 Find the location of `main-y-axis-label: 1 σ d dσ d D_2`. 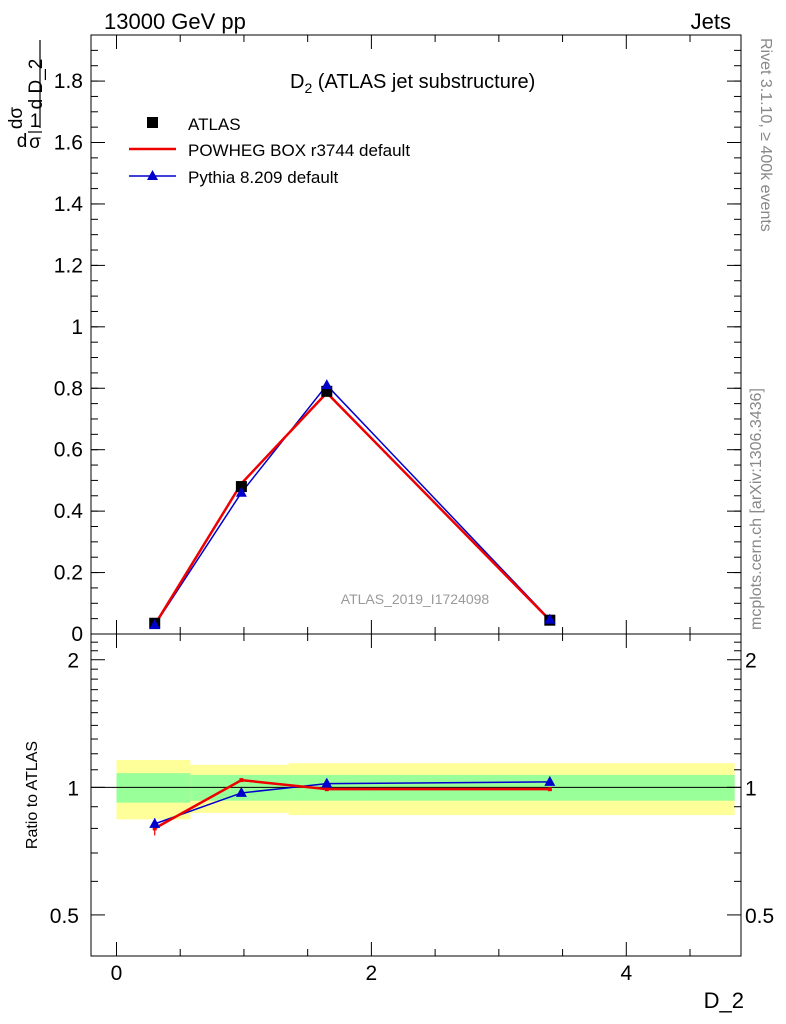

main-y-axis-label: 1 σ d dσ d D_2 is located at coordinates (26, 96).